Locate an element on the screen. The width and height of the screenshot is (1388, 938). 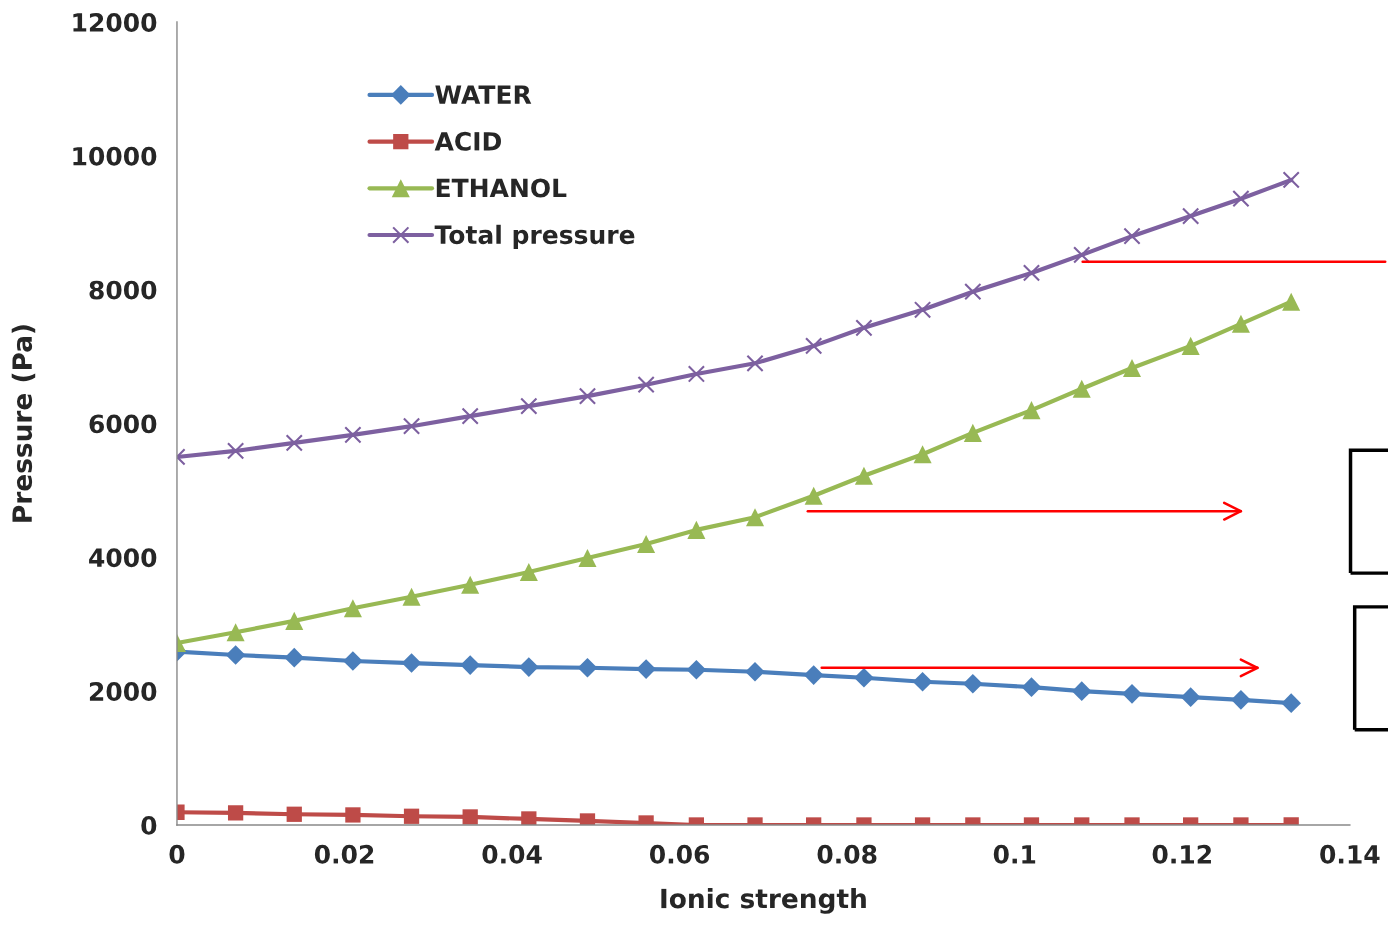
x-axis-title: Ionic strength is located at coordinates (763, 901).